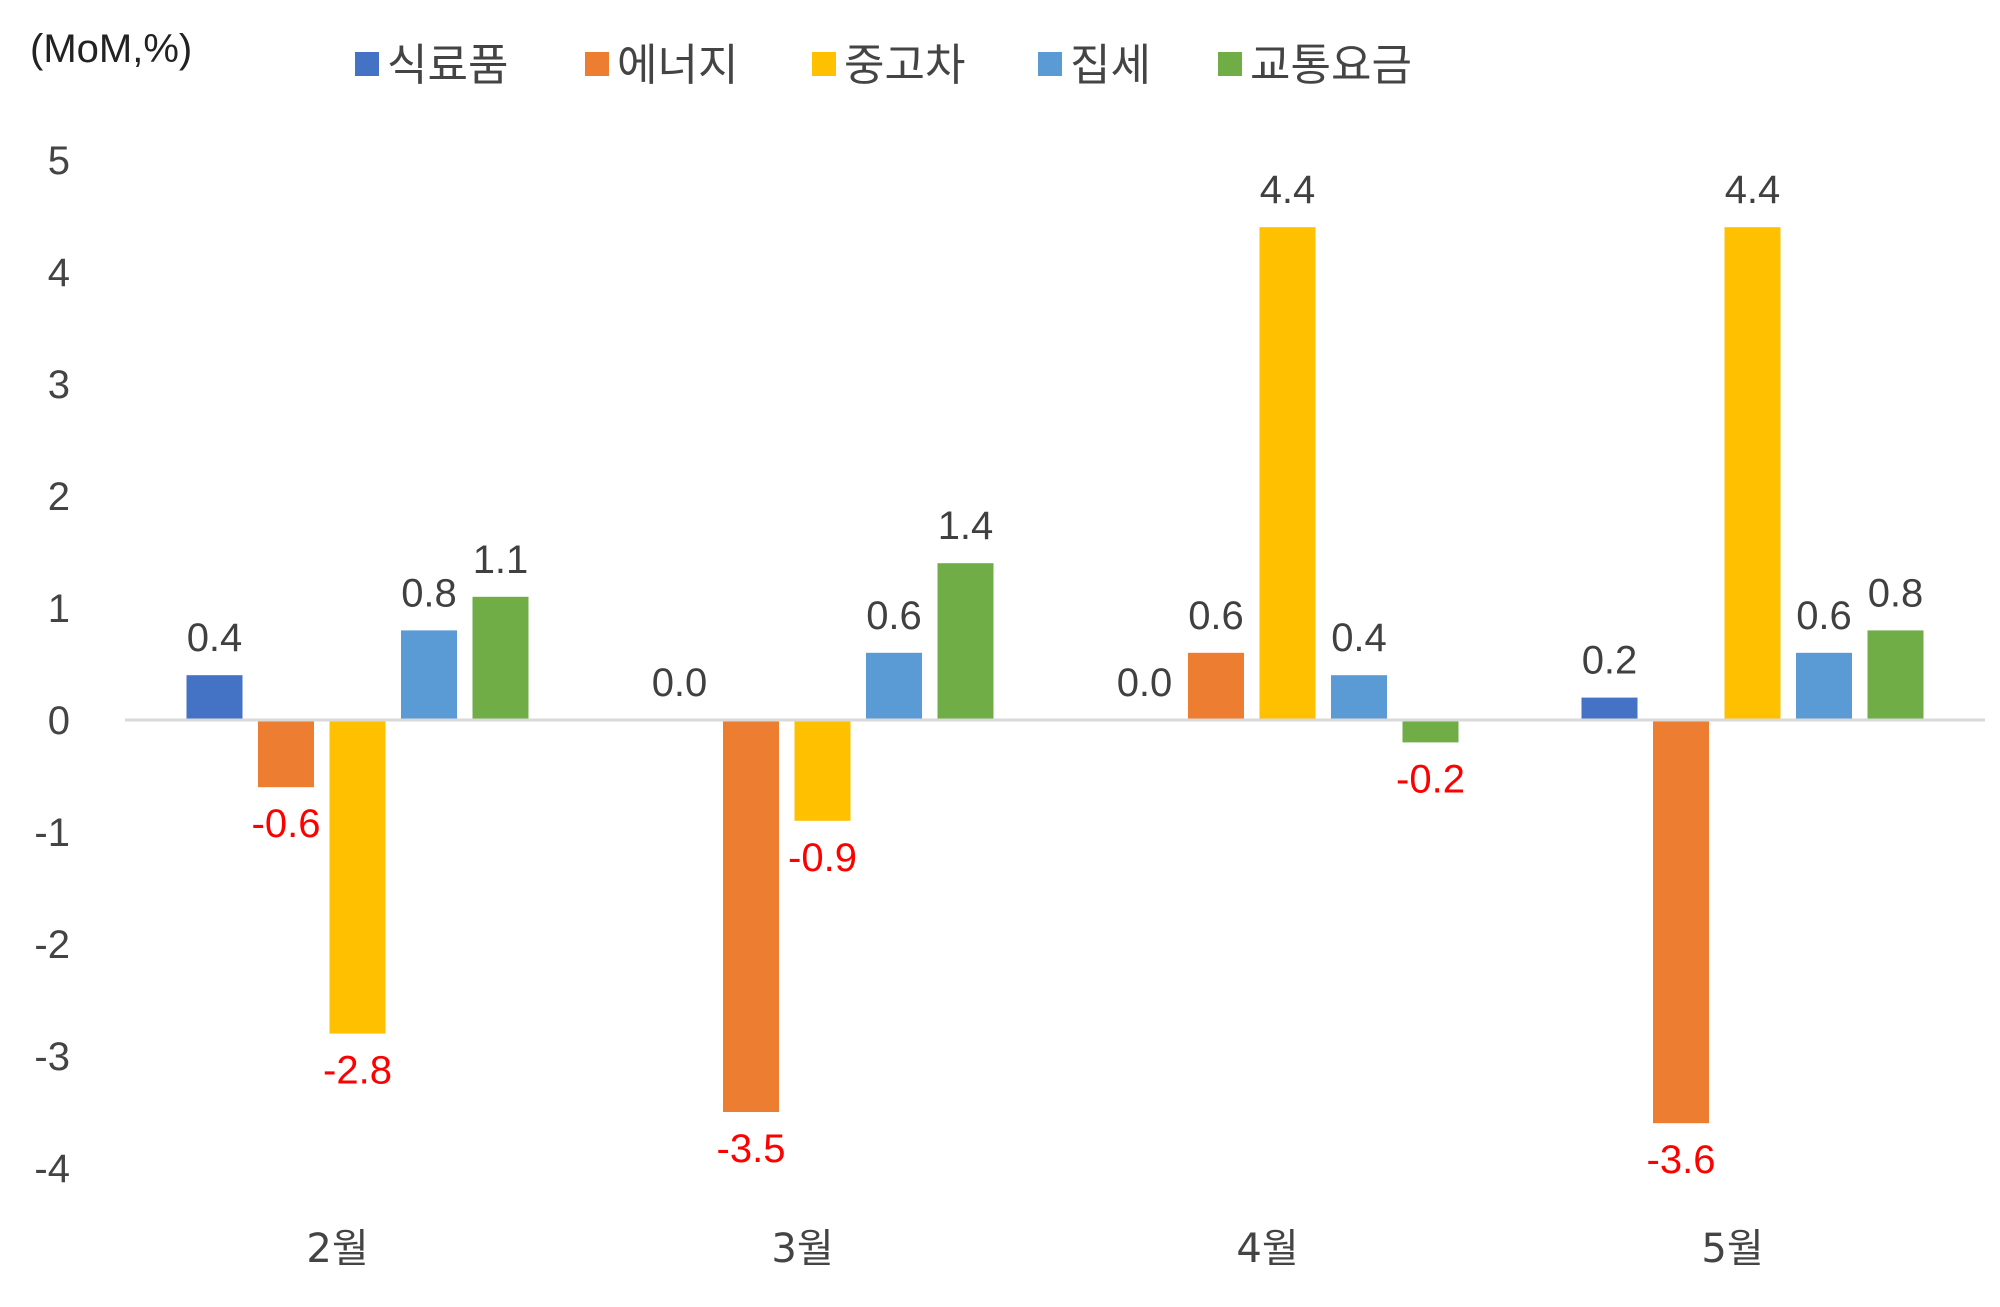  Describe the element at coordinates (357, 1071) in the screenshot. I see `data-label: -2.8` at that location.